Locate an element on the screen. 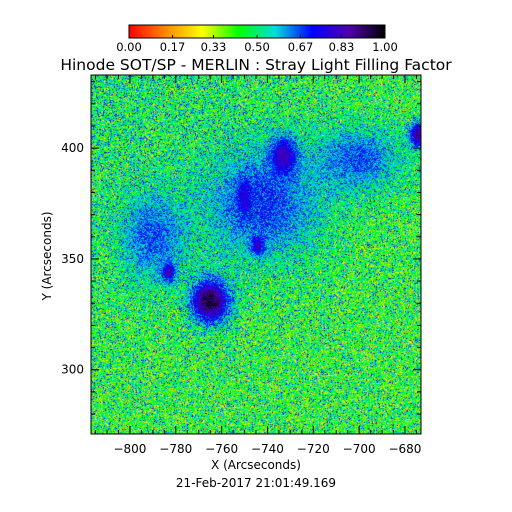  colorbar-tick-label: 0.00 is located at coordinates (129, 47).